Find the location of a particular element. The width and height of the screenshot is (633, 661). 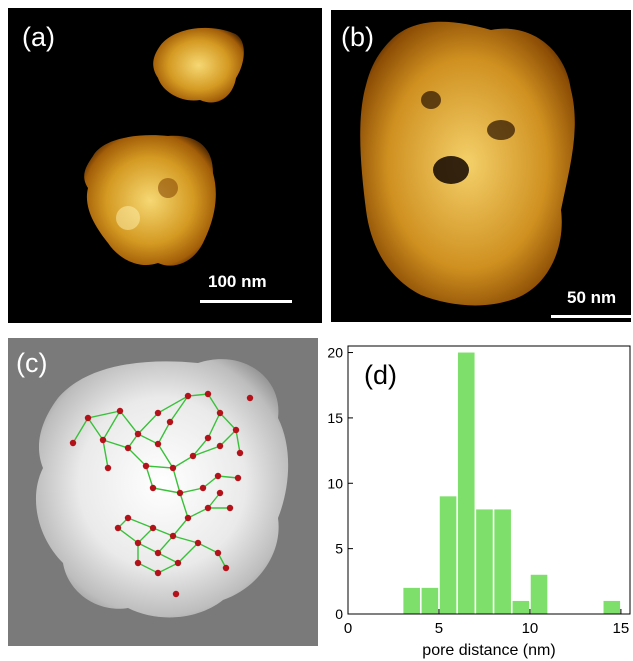

panel-a-label: (a) is located at coordinates (38, 37).